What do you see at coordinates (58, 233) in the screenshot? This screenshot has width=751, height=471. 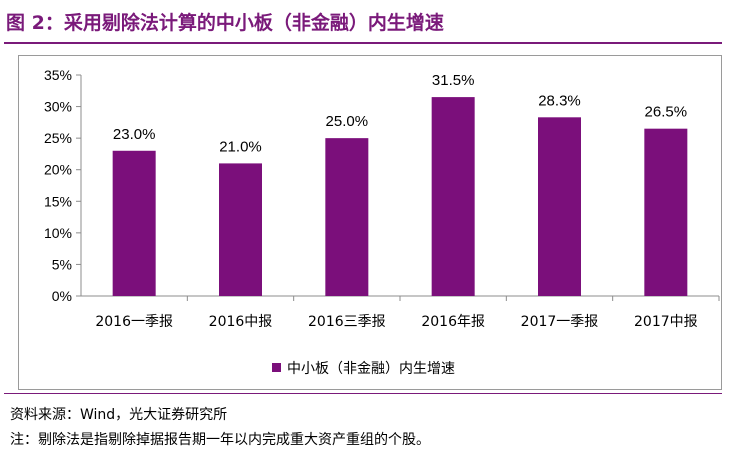 I see `y-tick-label: 10%` at bounding box center [58, 233].